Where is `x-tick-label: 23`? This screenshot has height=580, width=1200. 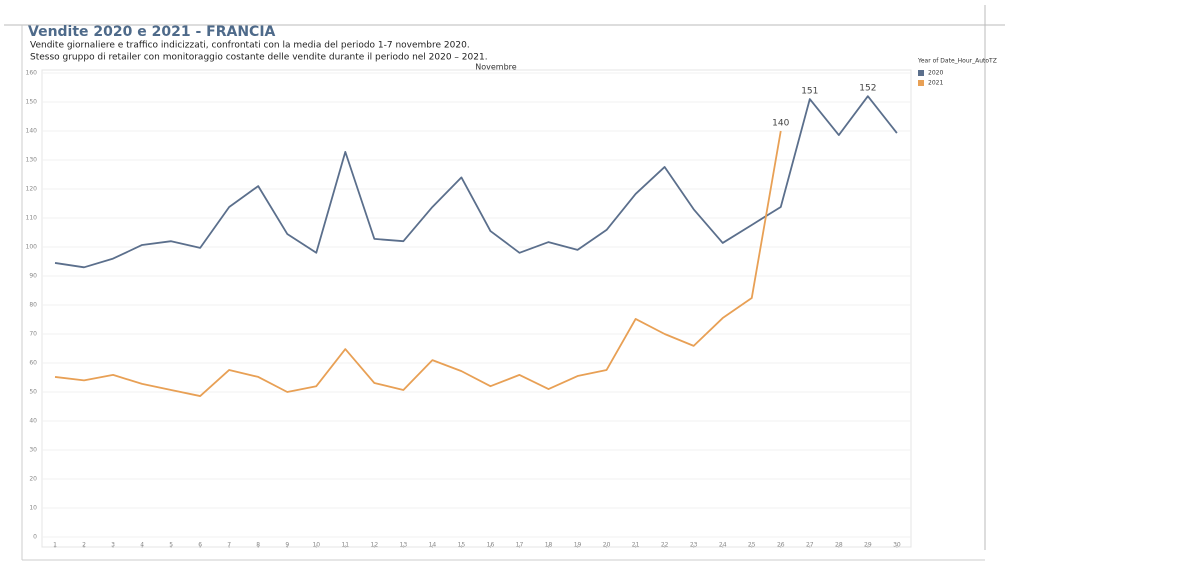 x-tick-label: 23 is located at coordinates (694, 545).